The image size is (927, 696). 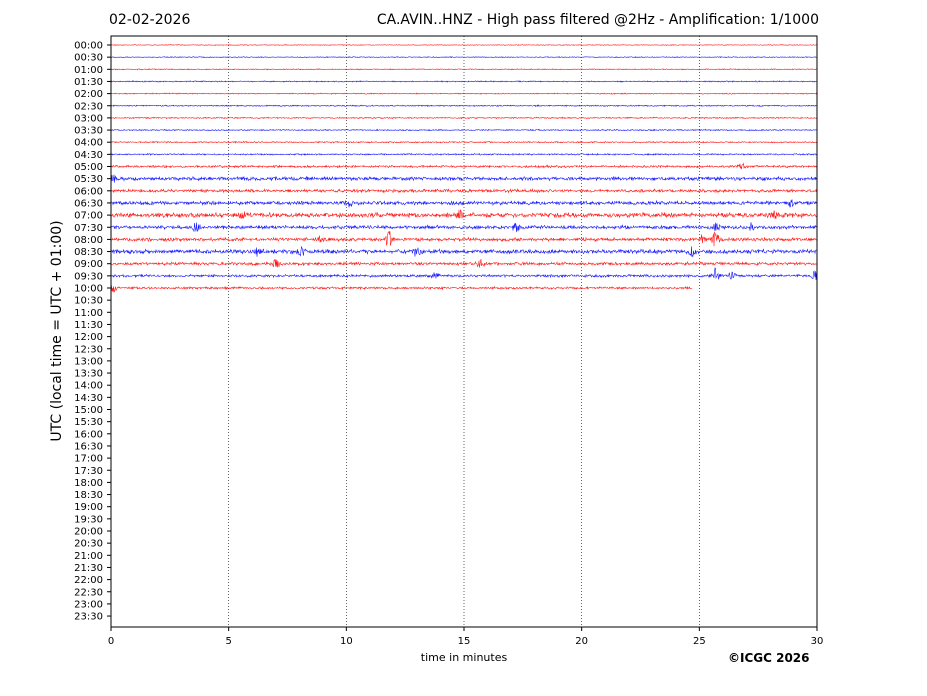 What do you see at coordinates (88, 289) in the screenshot?
I see `y-tick-label: 10:00` at bounding box center [88, 289].